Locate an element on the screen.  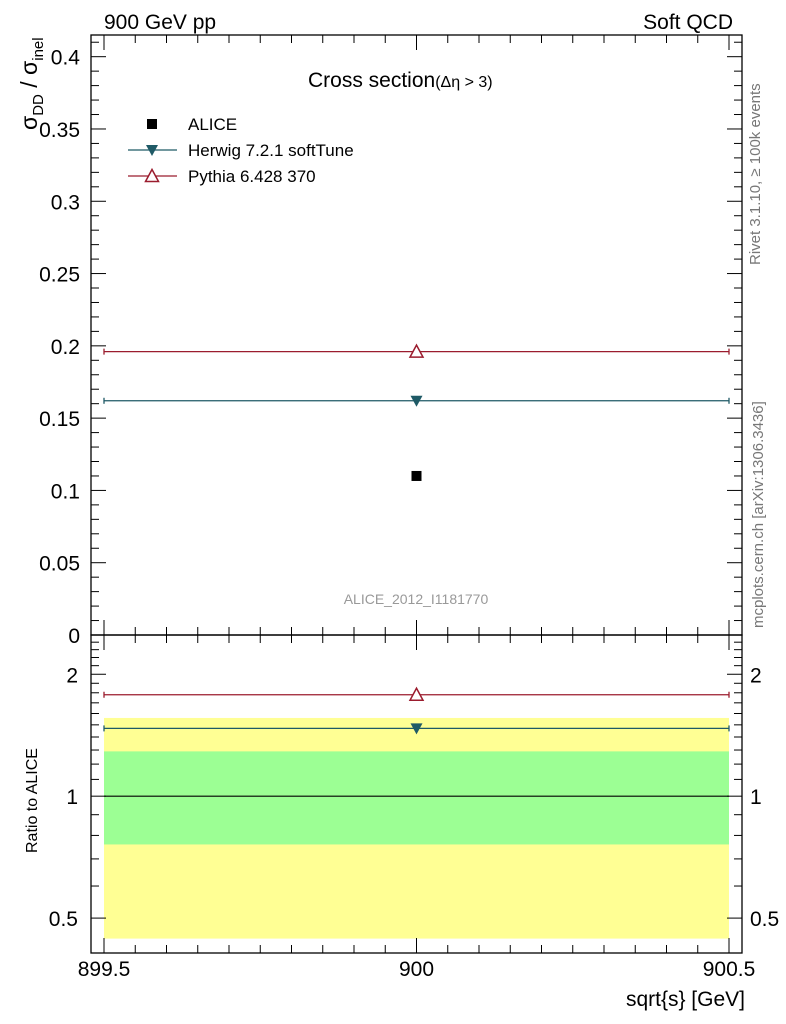
header-right: Soft QCD is located at coordinates (688, 22).